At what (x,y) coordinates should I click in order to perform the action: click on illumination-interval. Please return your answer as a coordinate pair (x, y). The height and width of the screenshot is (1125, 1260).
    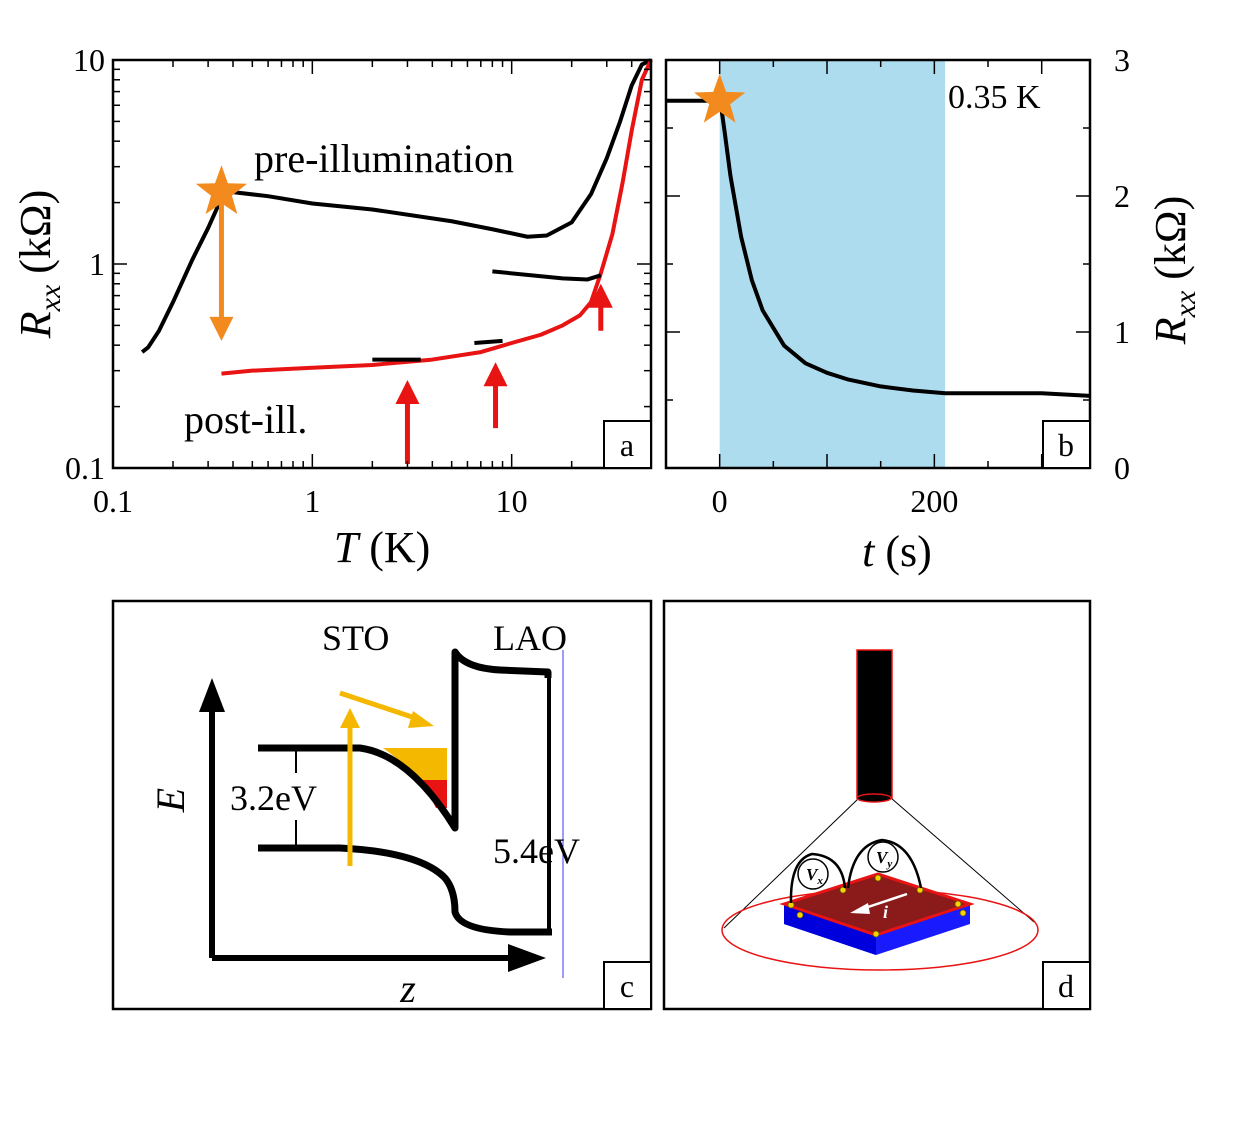
    Looking at the image, I should click on (832, 264).